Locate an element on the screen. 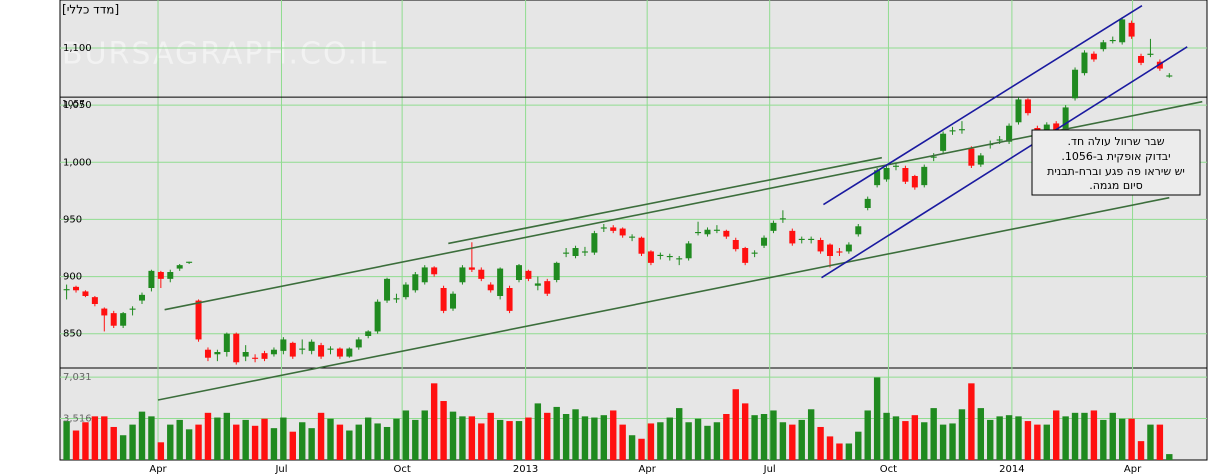 Image resolution: width=1211 pixels, height=475 pixels. hline-label: 1057 is located at coordinates (73, 105).